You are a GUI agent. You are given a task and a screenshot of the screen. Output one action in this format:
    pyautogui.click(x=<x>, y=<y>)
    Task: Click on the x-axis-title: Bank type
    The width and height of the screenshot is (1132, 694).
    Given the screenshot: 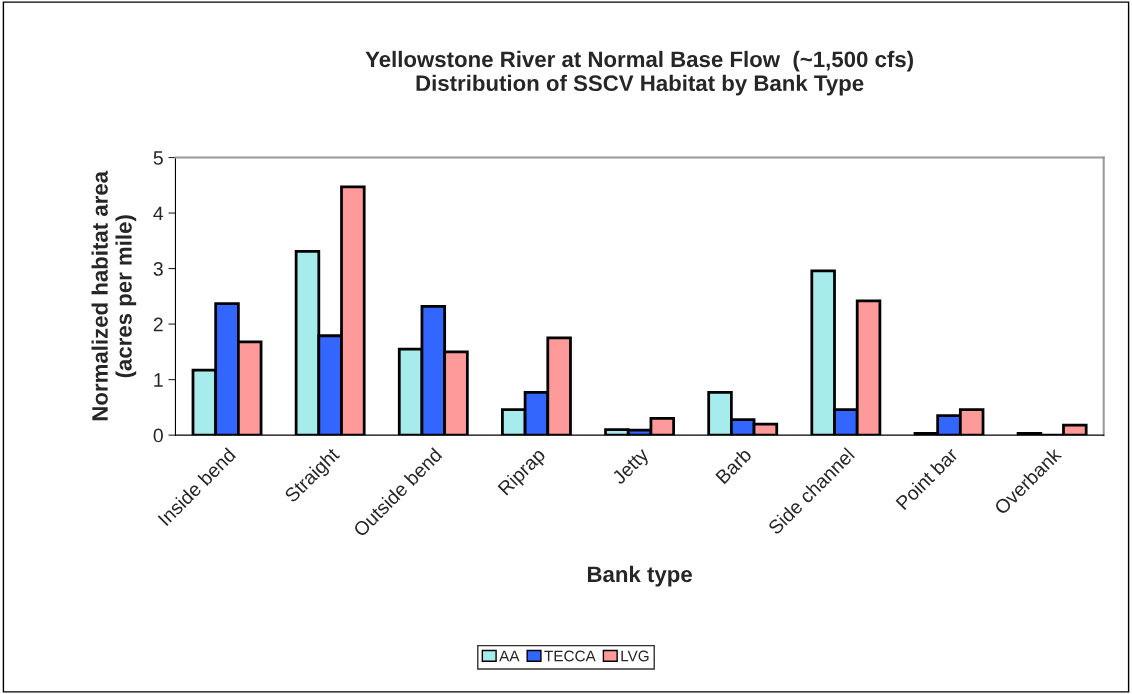 What is the action you would take?
    pyautogui.click(x=639, y=576)
    